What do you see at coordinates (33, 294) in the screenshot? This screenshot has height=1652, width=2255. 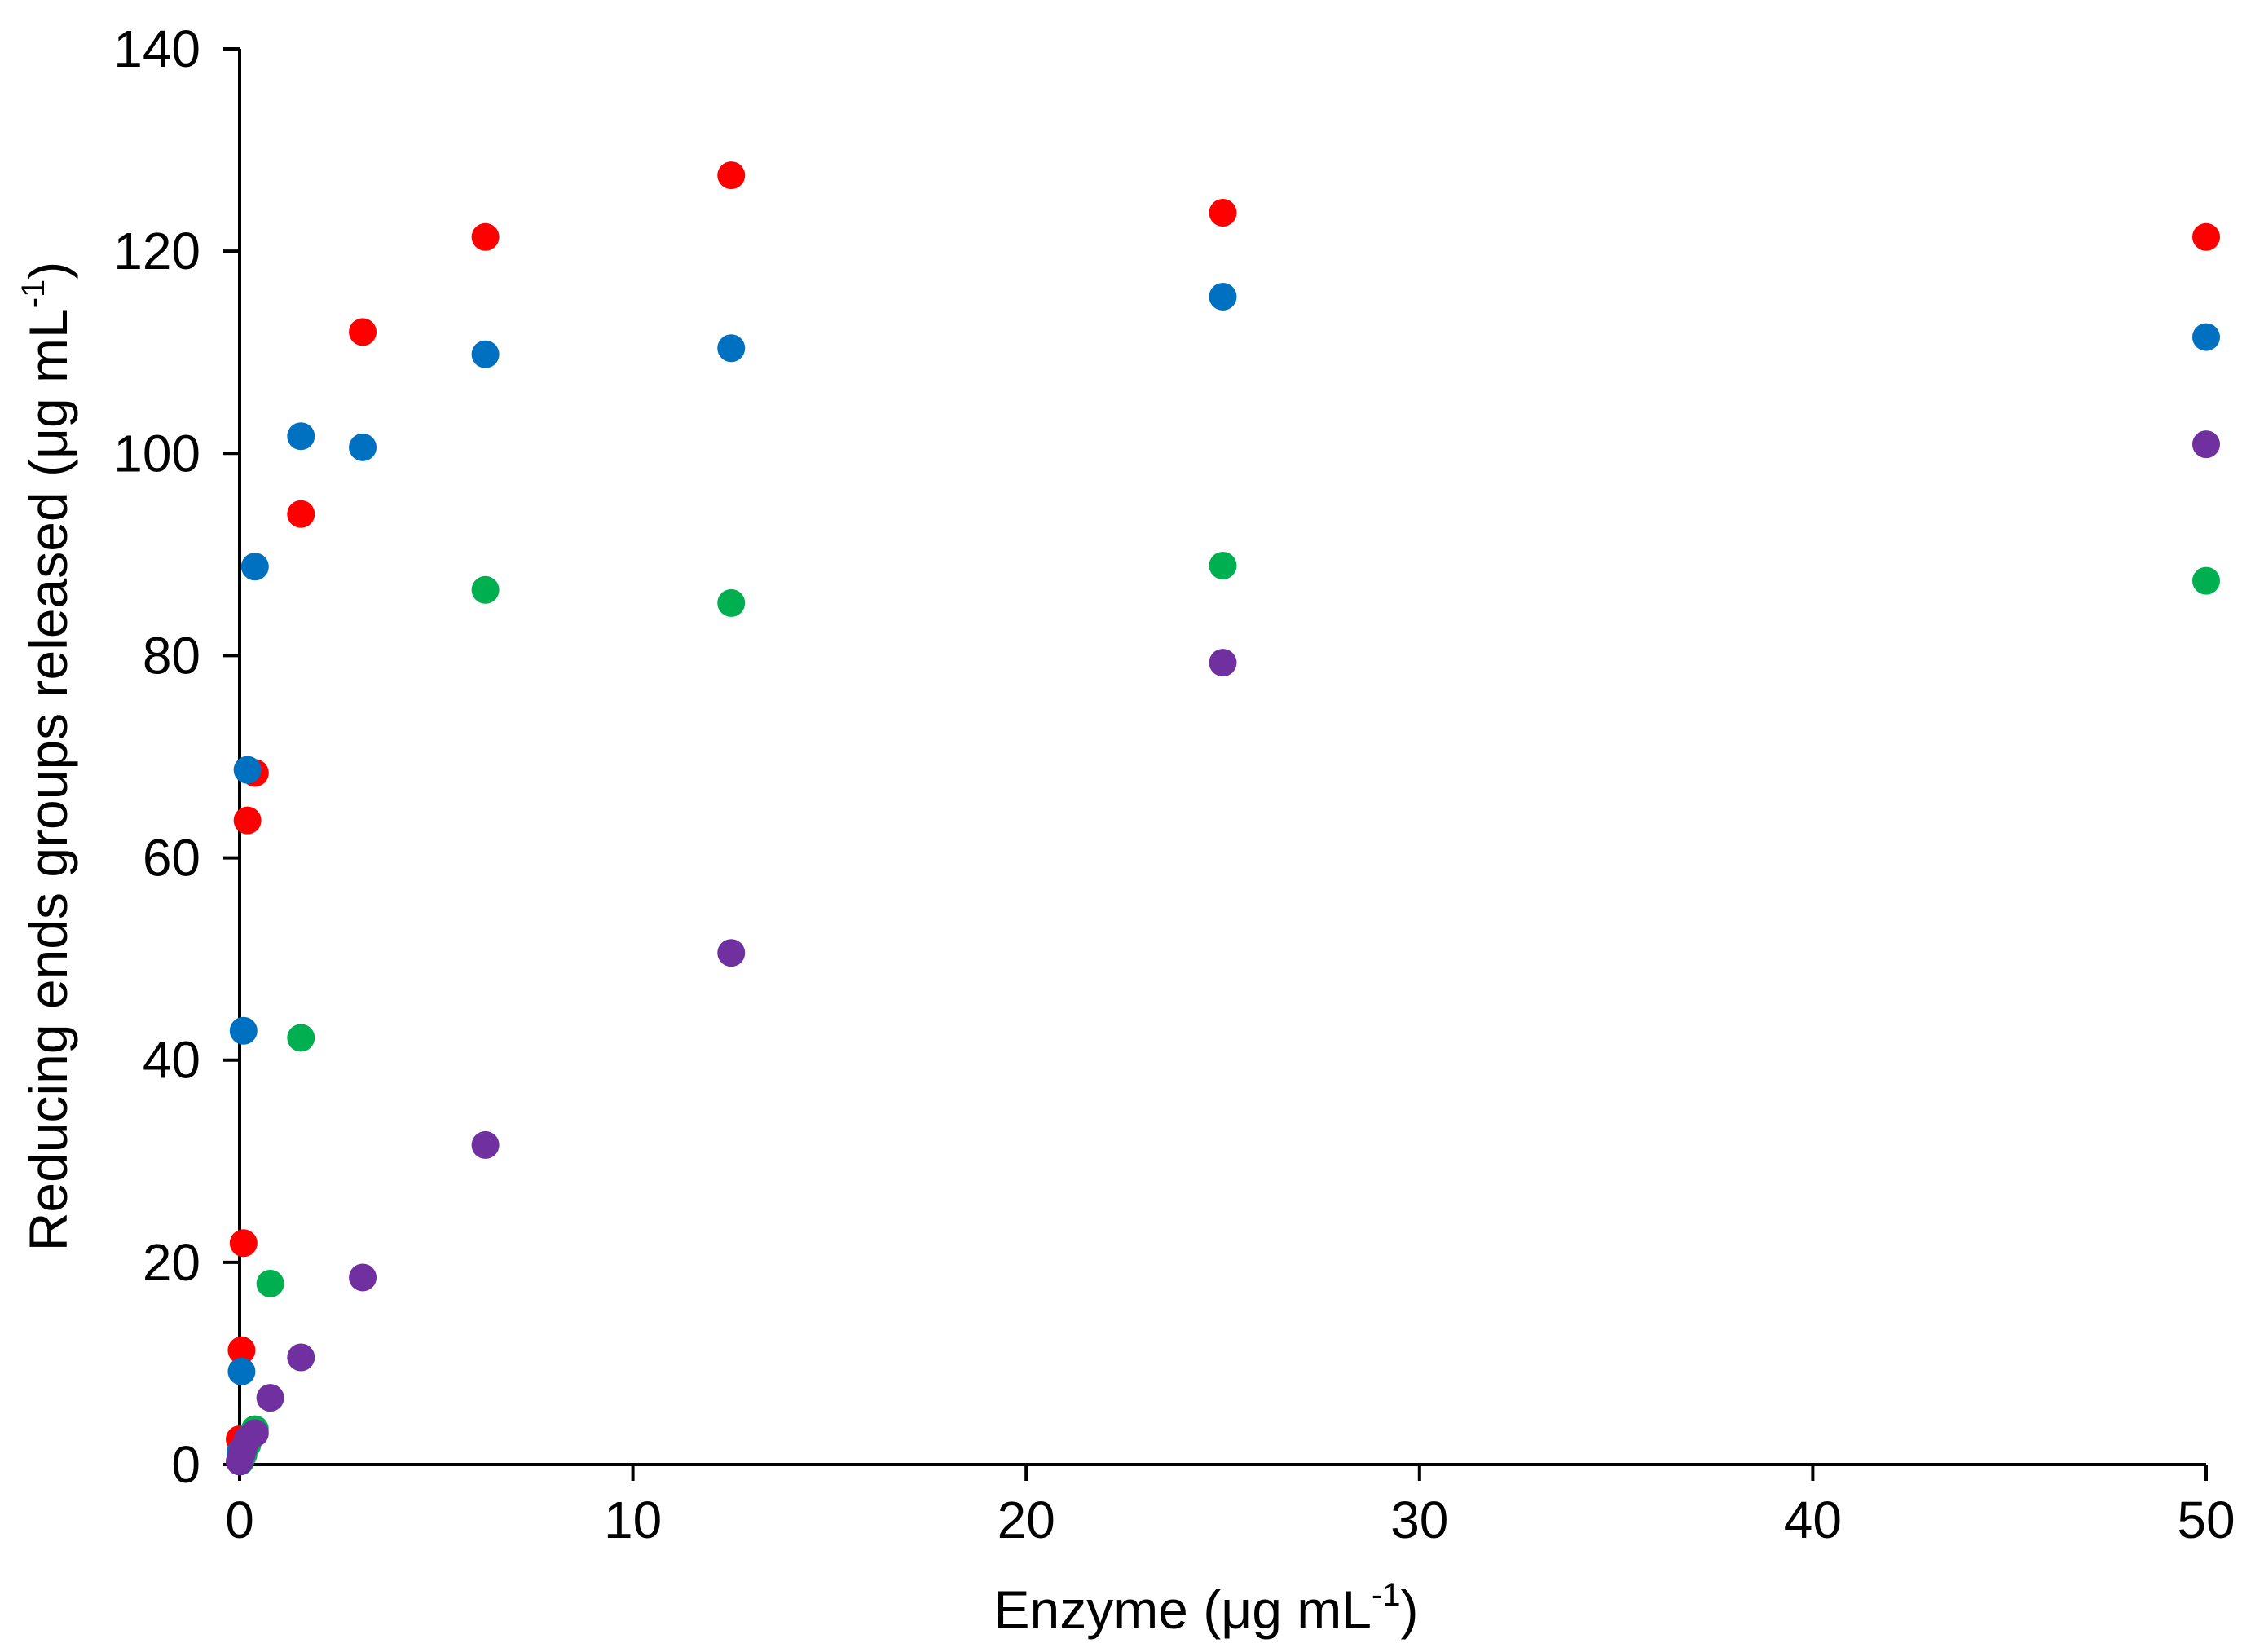 I see `y-axis-title-superscript: -1` at bounding box center [33, 294].